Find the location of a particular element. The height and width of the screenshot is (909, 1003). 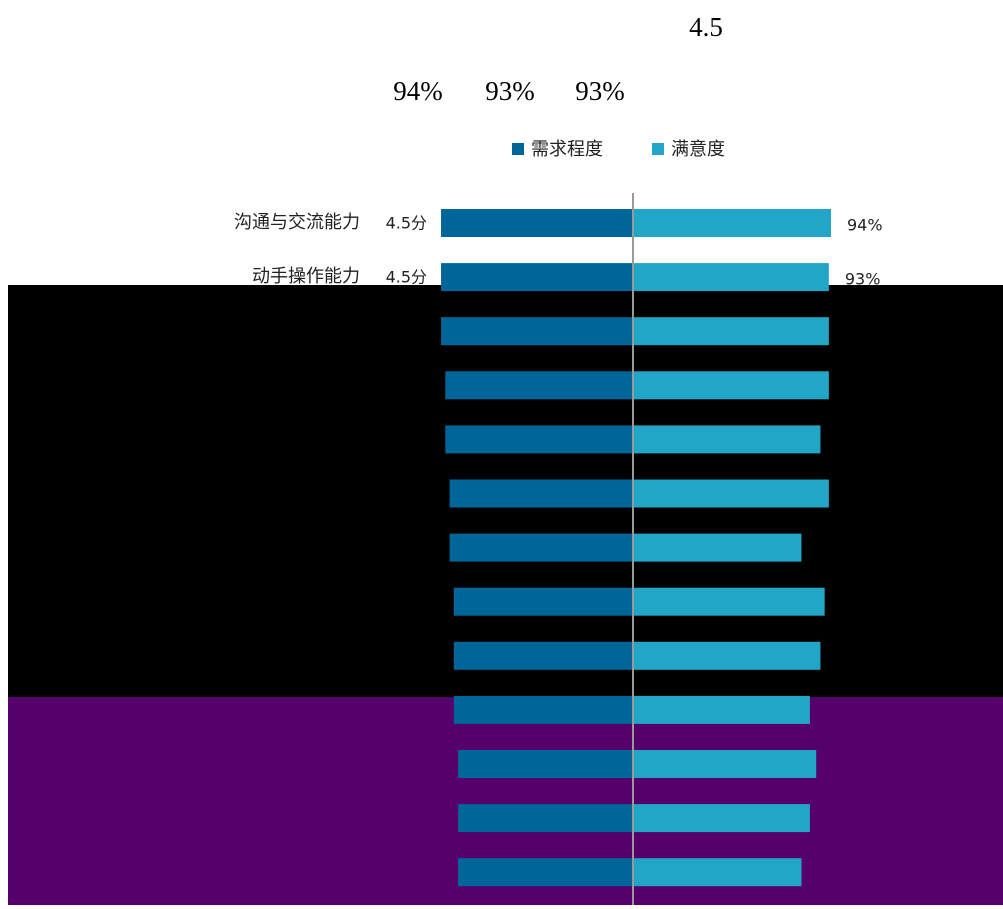

value-label: 94% is located at coordinates (865, 225).